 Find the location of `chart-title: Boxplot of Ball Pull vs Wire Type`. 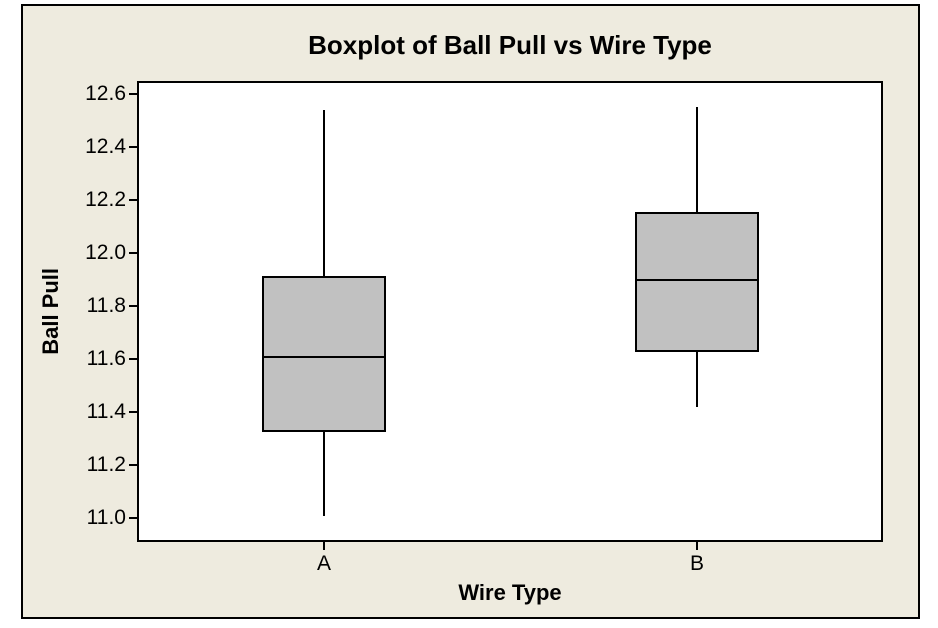

chart-title: Boxplot of Ball Pull vs Wire Type is located at coordinates (510, 45).